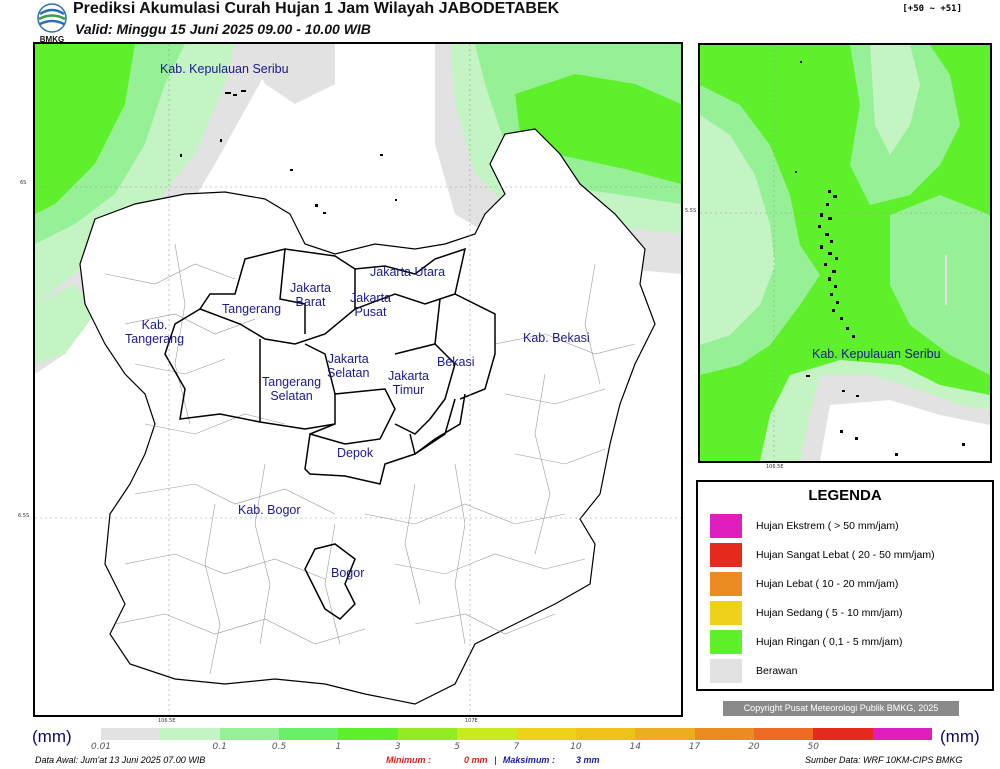 Image resolution: width=1000 pixels, height=769 pixels. Describe the element at coordinates (587, 760) in the screenshot. I see `maksimum-value: 3 mm` at that location.